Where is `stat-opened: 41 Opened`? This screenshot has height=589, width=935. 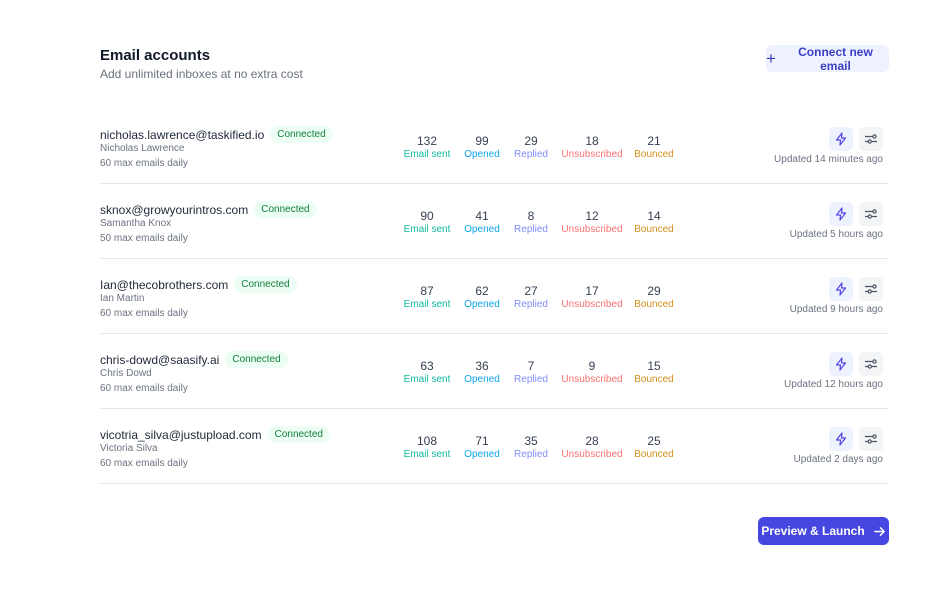 stat-opened: 41 Opened is located at coordinates (482, 222).